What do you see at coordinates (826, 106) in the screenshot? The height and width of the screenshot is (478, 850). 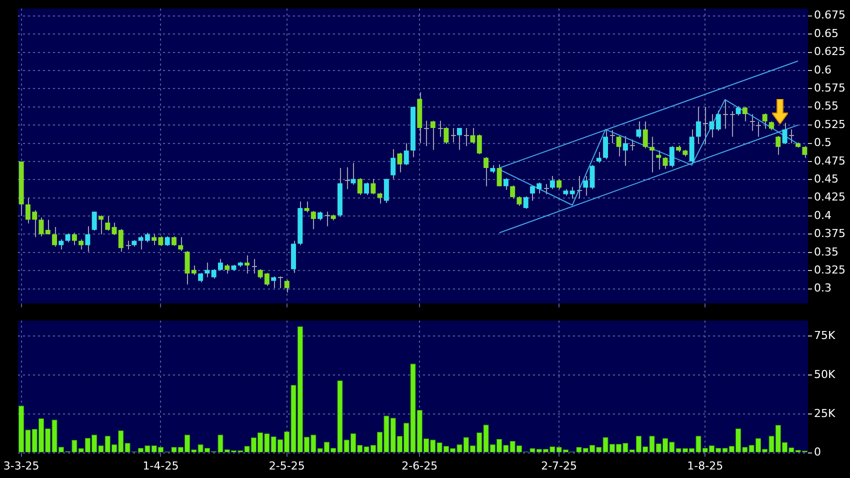 I see `y-tick-label: 0.55` at bounding box center [826, 106].